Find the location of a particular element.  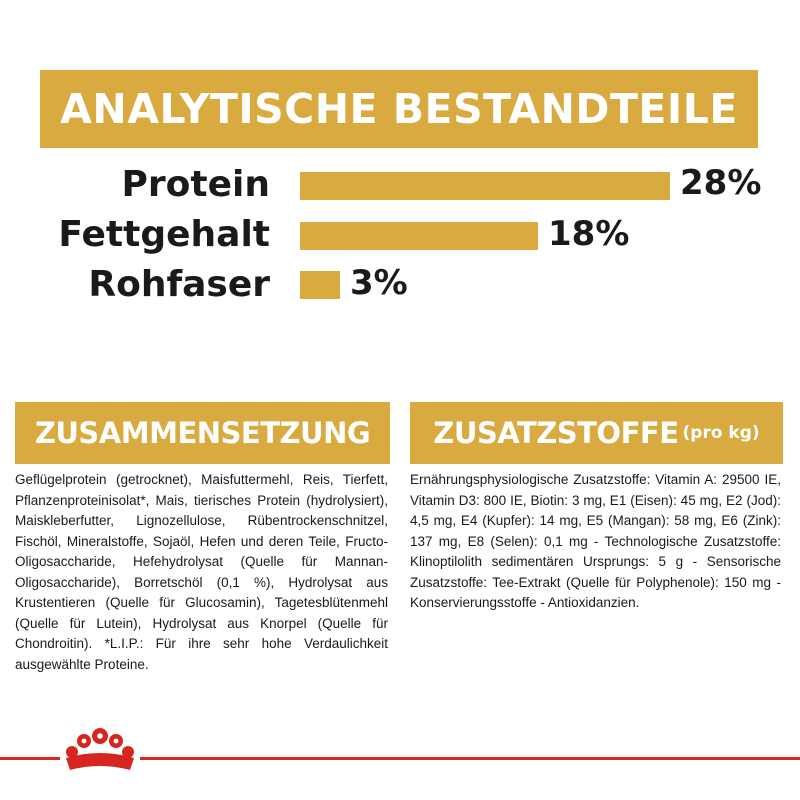

analysis-banner: ANALYTISCHE BESTANDTEILE is located at coordinates (399, 109).